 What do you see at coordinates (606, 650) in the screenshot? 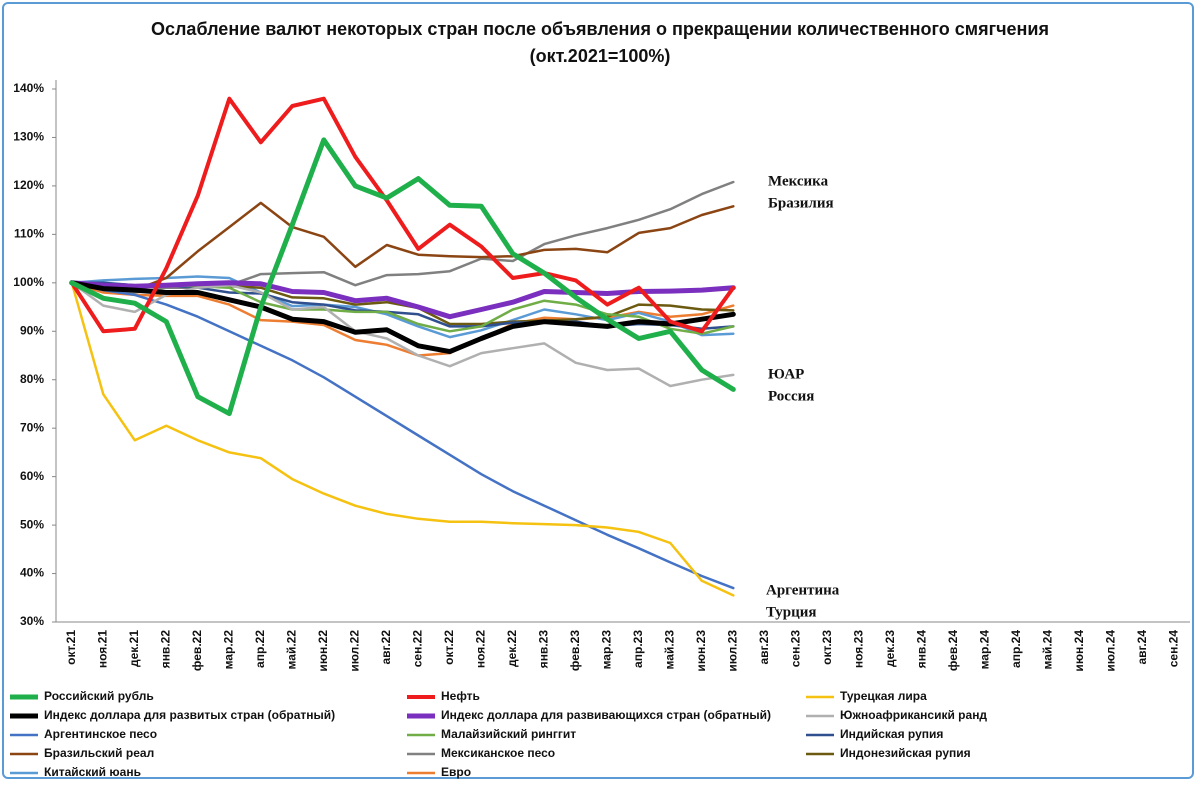
I see `x-tick-label: мар.23` at bounding box center [606, 650].